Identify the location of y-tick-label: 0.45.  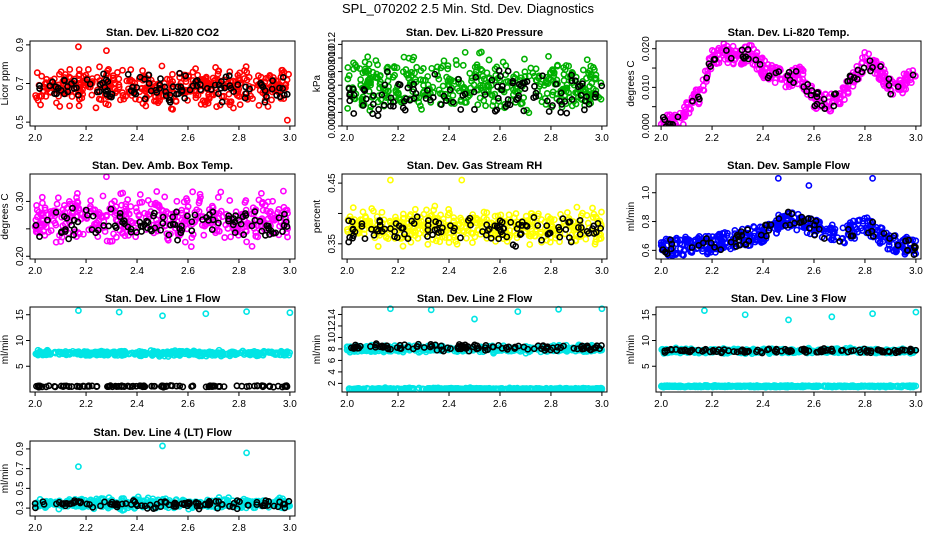
(332, 183).